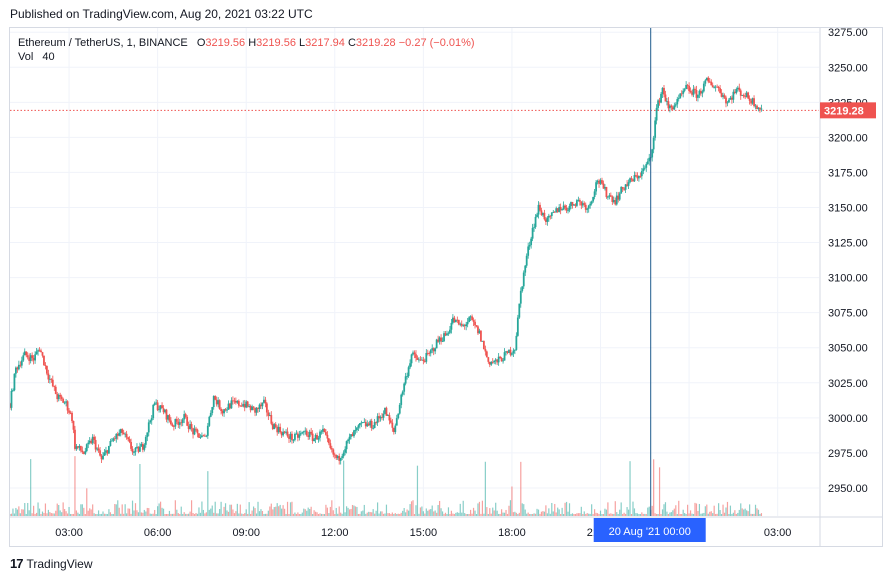  I want to click on y-tick-label: 3150.00, so click(848, 208).